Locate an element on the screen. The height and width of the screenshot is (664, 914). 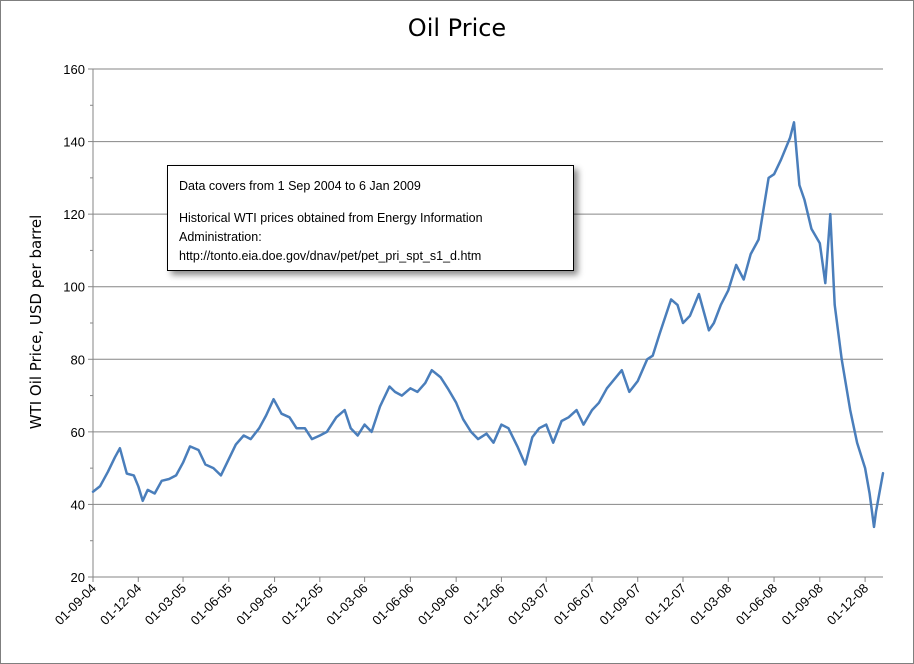
x-tick-label: 01-03-05 is located at coordinates (165, 604).